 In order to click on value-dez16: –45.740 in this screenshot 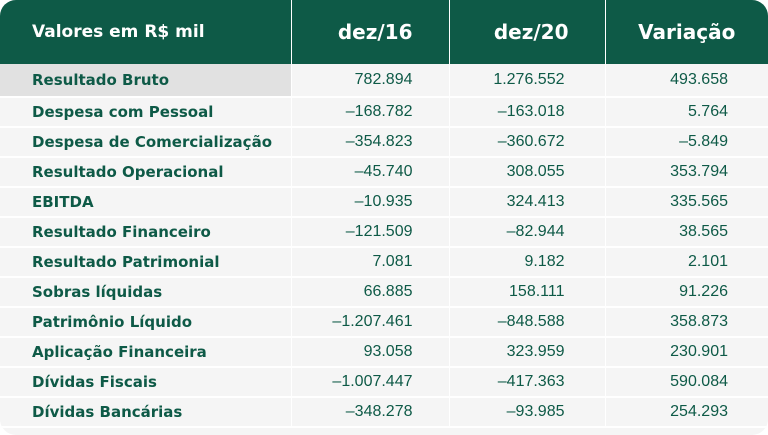, I will do `click(370, 172)`.